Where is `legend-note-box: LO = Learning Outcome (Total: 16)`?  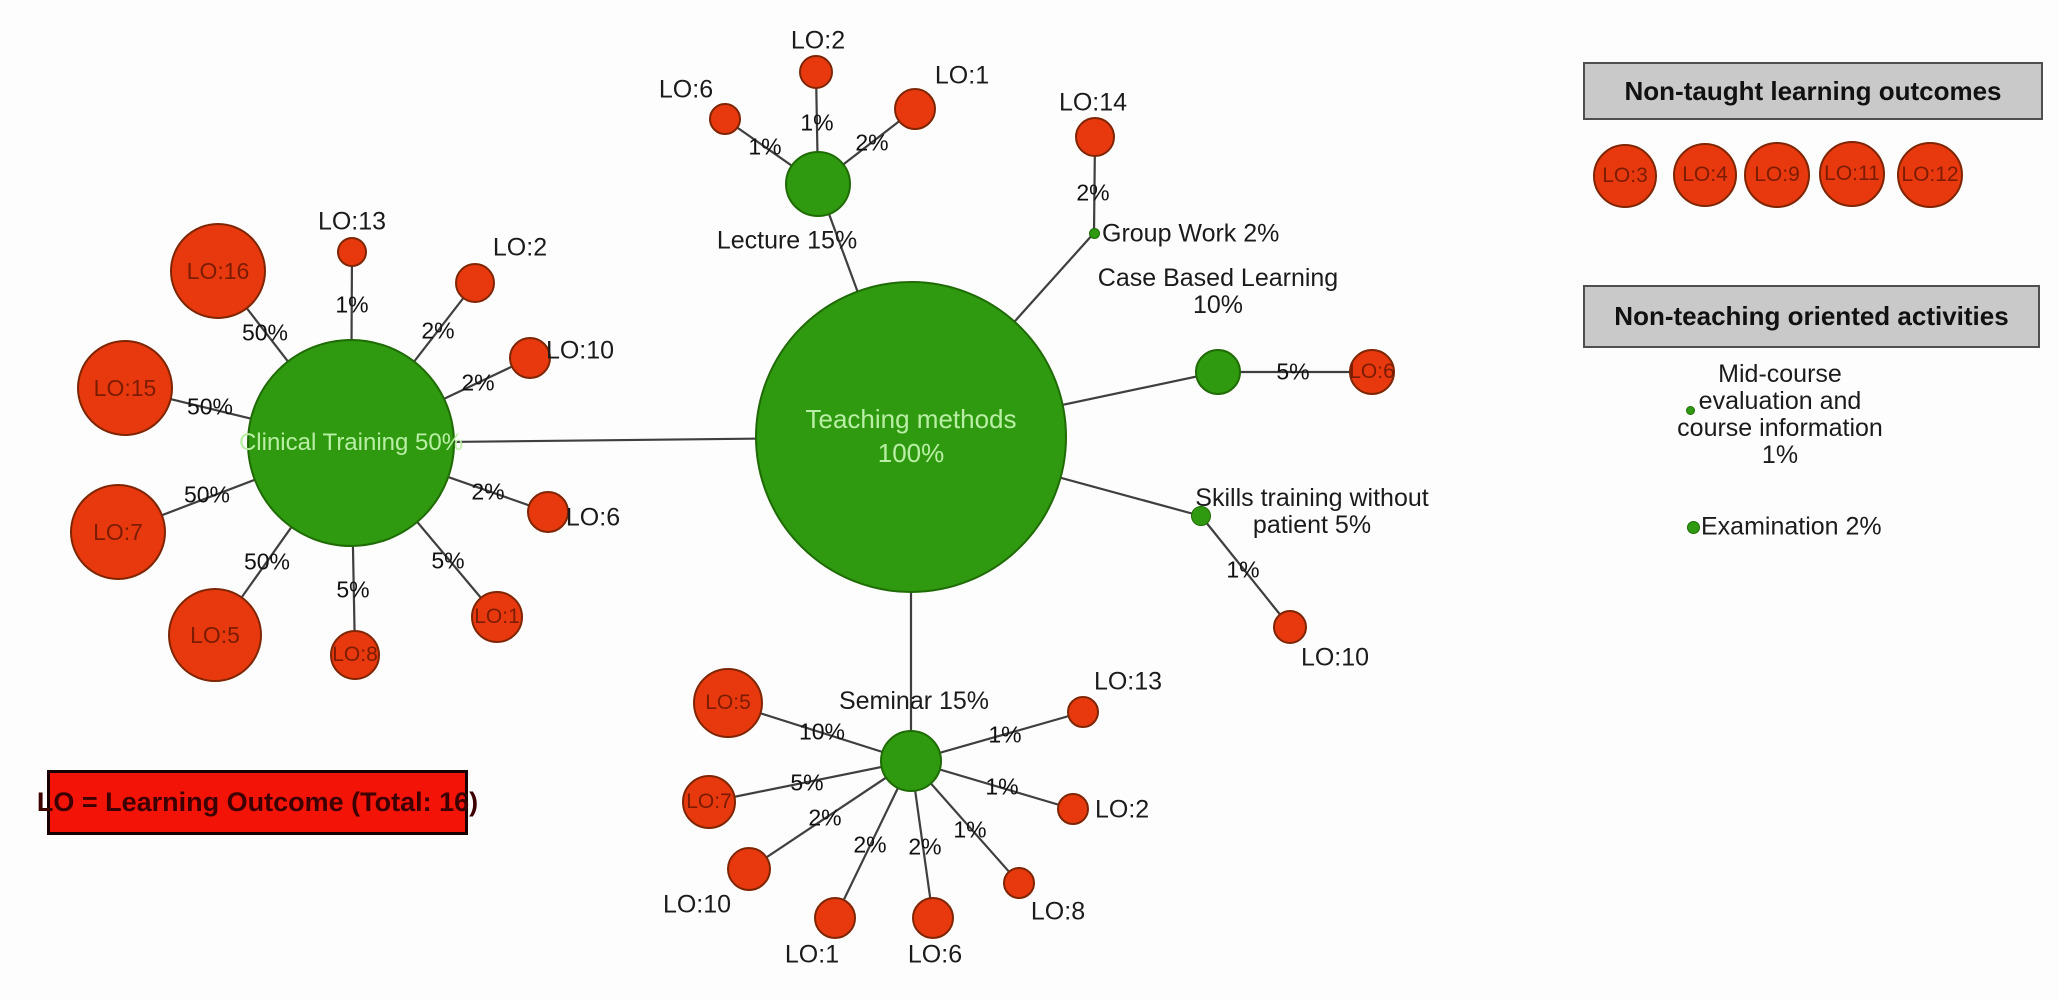
legend-note-box: LO = Learning Outcome (Total: 16) is located at coordinates (257, 802).